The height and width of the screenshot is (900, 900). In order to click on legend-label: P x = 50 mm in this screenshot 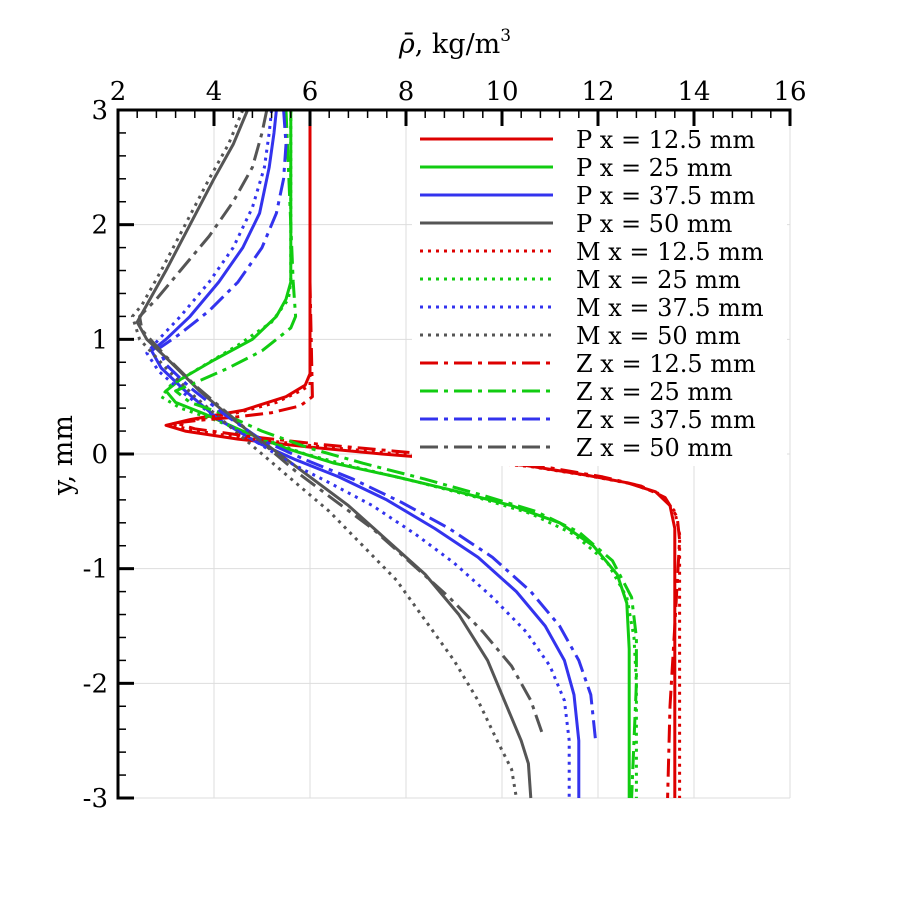, I will do `click(654, 224)`.